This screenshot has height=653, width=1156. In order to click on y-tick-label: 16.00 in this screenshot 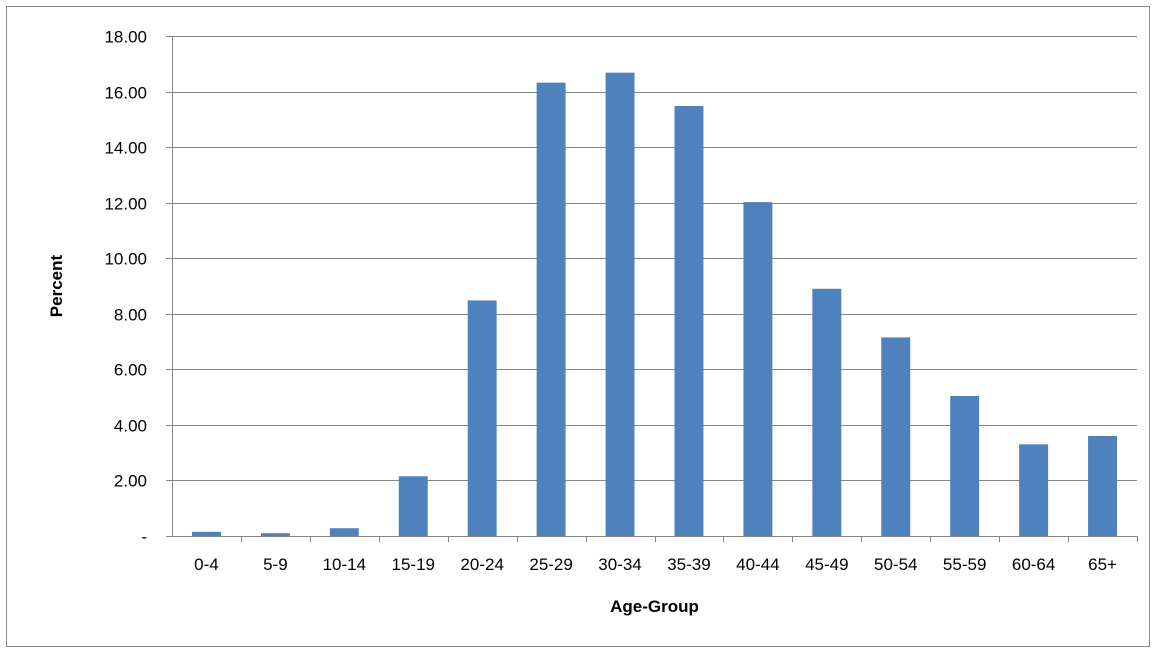, I will do `click(125, 93)`.